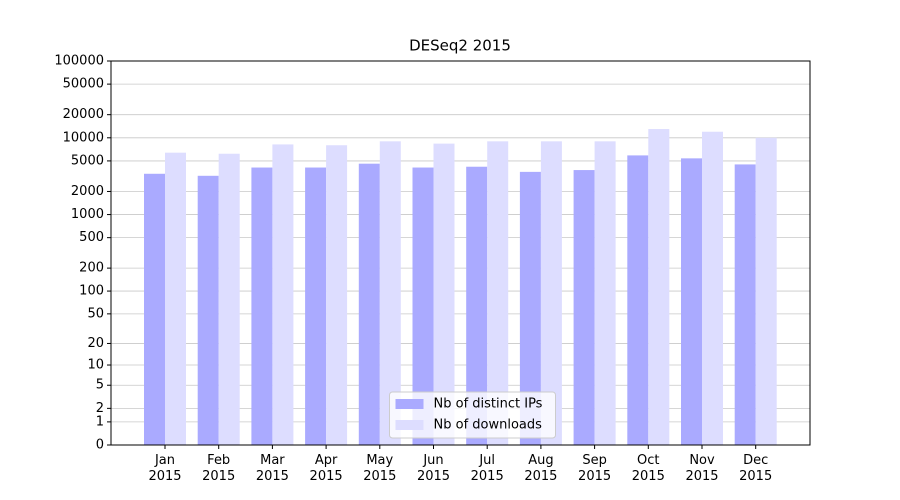 This screenshot has width=900, height=500. What do you see at coordinates (648, 468) in the screenshot?
I see `x-tick-label: Oct 2015` at bounding box center [648, 468].